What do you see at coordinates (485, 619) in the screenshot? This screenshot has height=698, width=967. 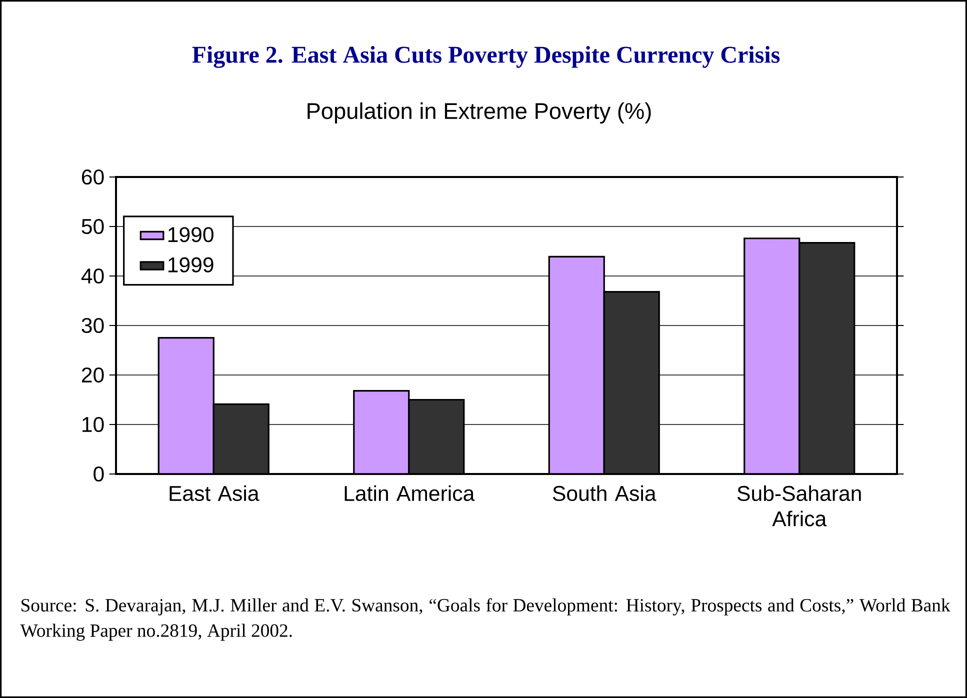 I see `source-note: Source: S. Devarajan, M.J. Miller and E.V. Swanson, “Goals for Development: History, Prospects and Costs,” World Bank Working Paper no.2819, April 2002.` at bounding box center [485, 619].